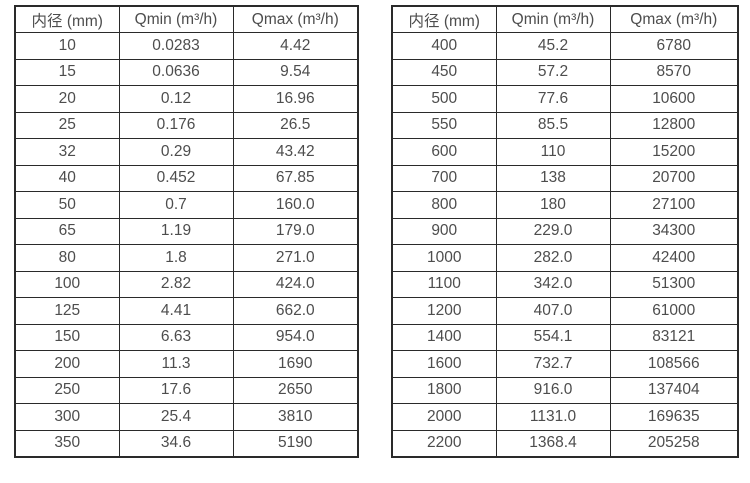 The image size is (750, 483). I want to click on qmin-cell: 138, so click(553, 178).